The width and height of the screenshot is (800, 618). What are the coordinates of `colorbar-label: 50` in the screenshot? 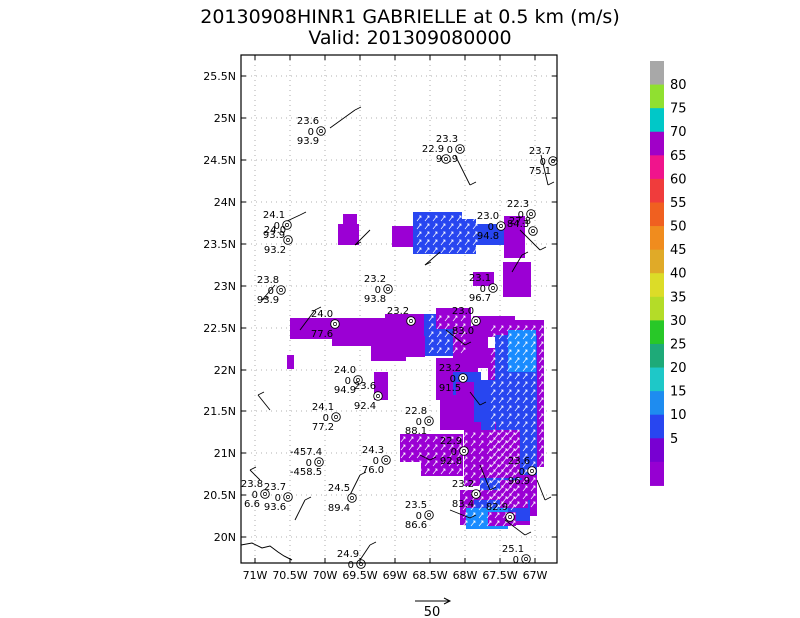 It's located at (678, 227).